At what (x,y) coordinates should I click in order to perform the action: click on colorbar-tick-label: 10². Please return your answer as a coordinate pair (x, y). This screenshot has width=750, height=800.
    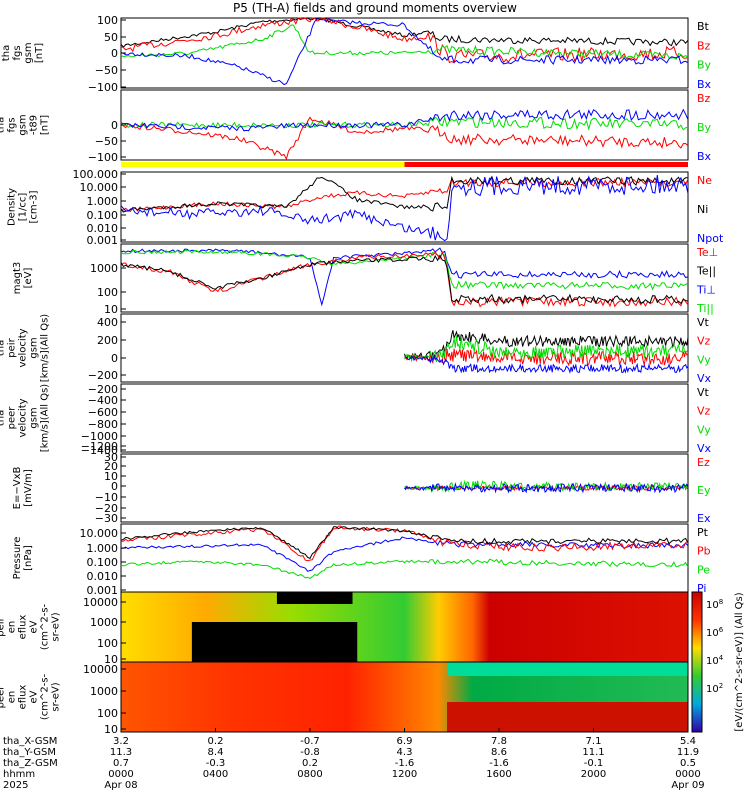
    Looking at the image, I should click on (714, 688).